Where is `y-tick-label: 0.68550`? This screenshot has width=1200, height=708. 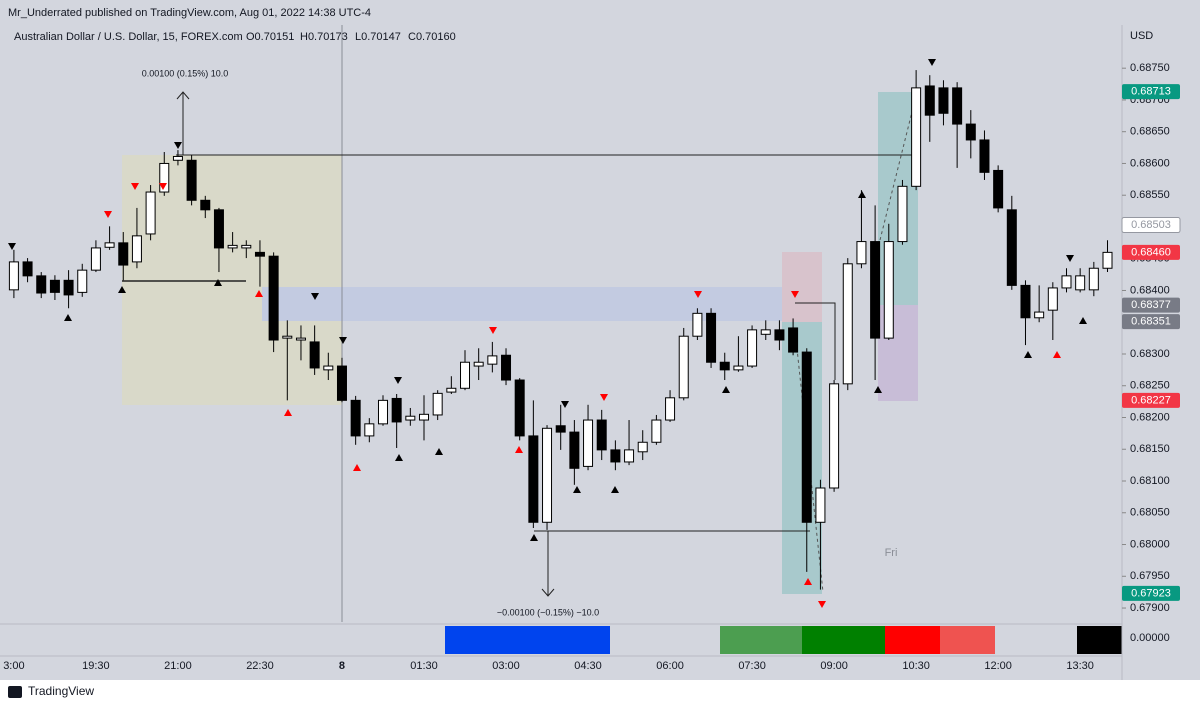
y-tick-label: 0.68550 is located at coordinates (1150, 195).